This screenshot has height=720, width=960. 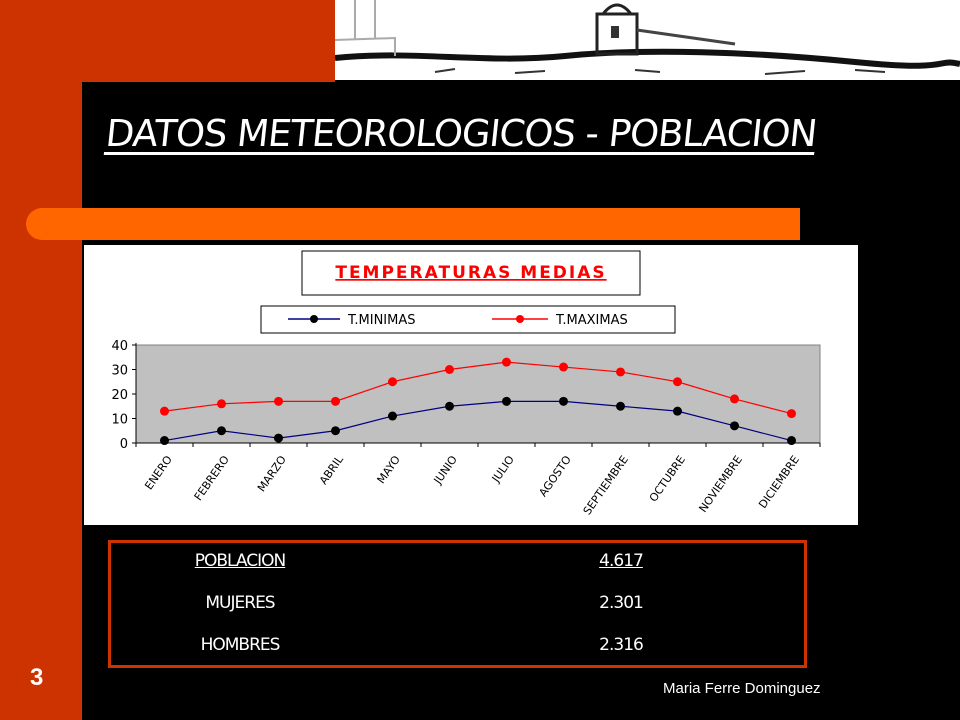 I want to click on plot-background, so click(x=478, y=394).